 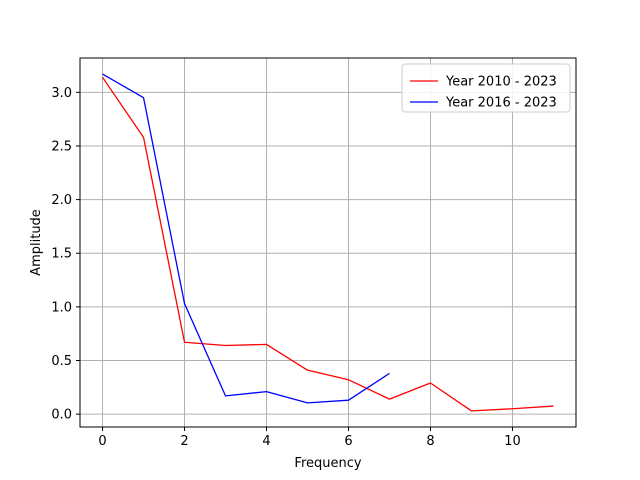 What do you see at coordinates (36, 242) in the screenshot?
I see `y-axis-label: Amplitude` at bounding box center [36, 242].